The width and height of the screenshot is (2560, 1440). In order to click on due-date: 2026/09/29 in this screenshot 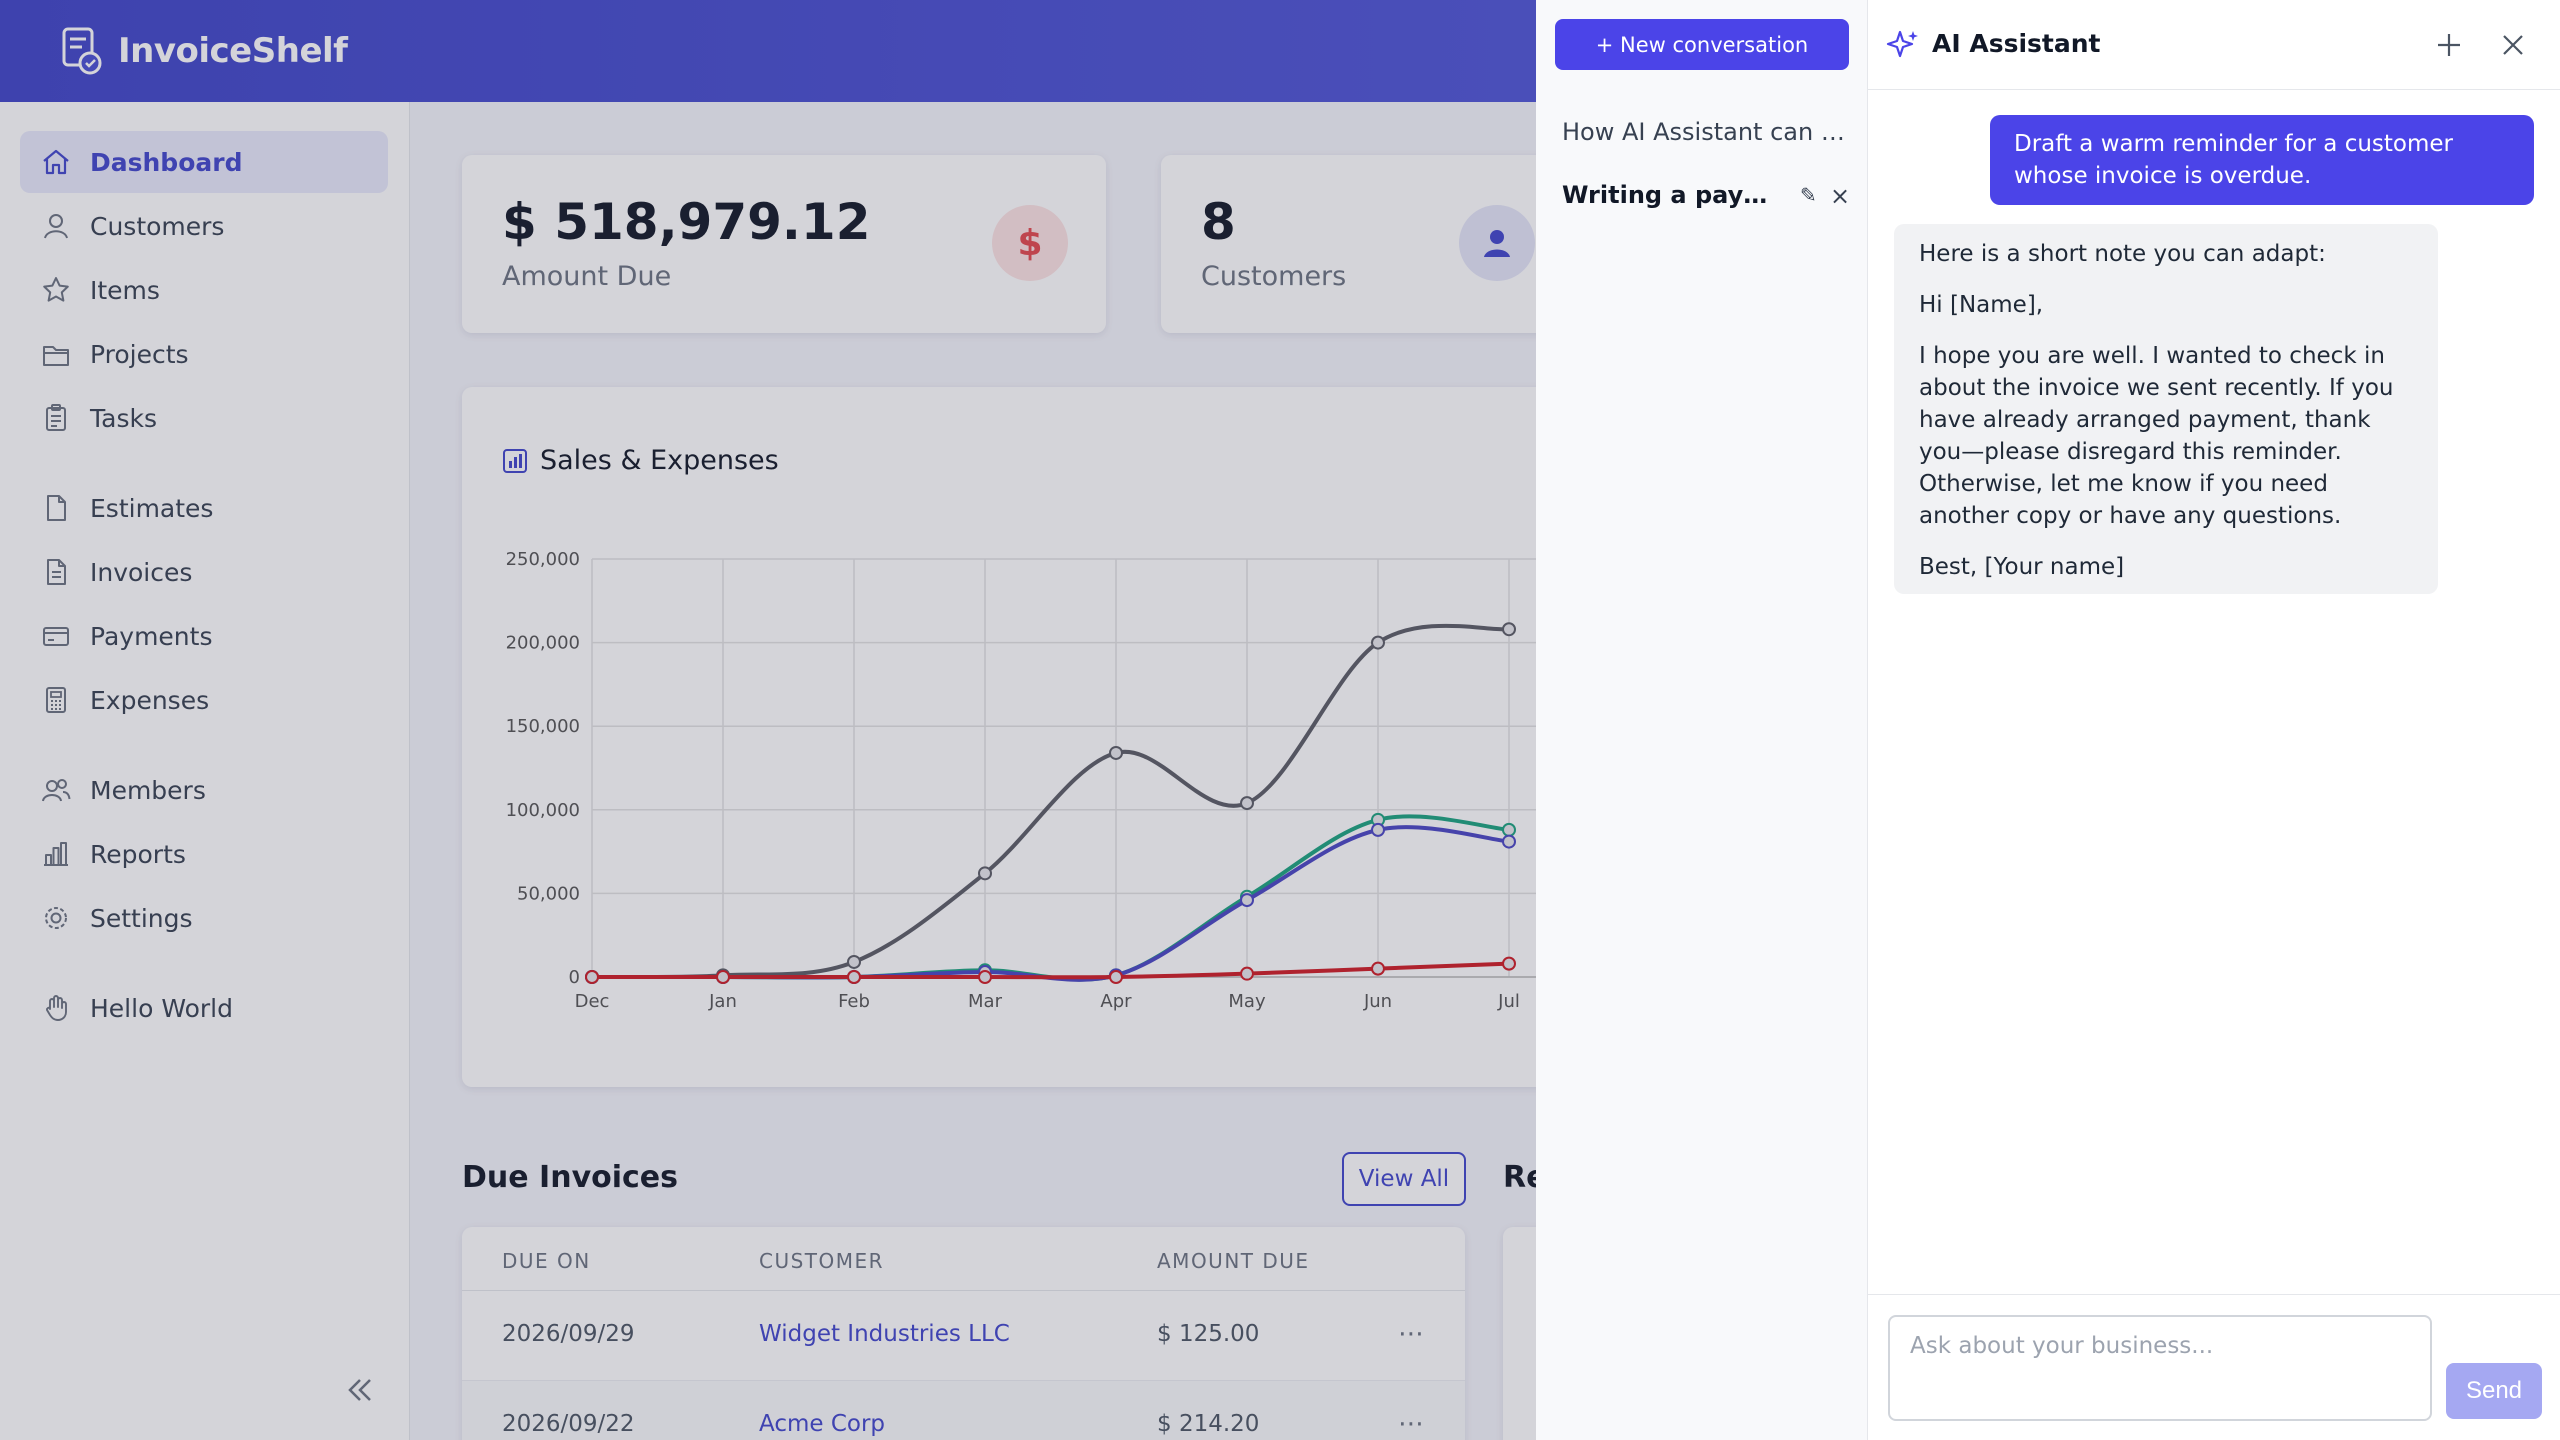, I will do `click(568, 1334)`.